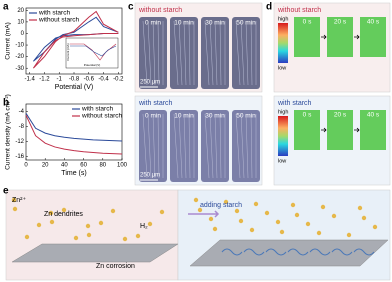 The height and width of the screenshot is (282, 392). What do you see at coordinates (74, 127) in the screenshot?
I see `data-line` at bounding box center [74, 127].